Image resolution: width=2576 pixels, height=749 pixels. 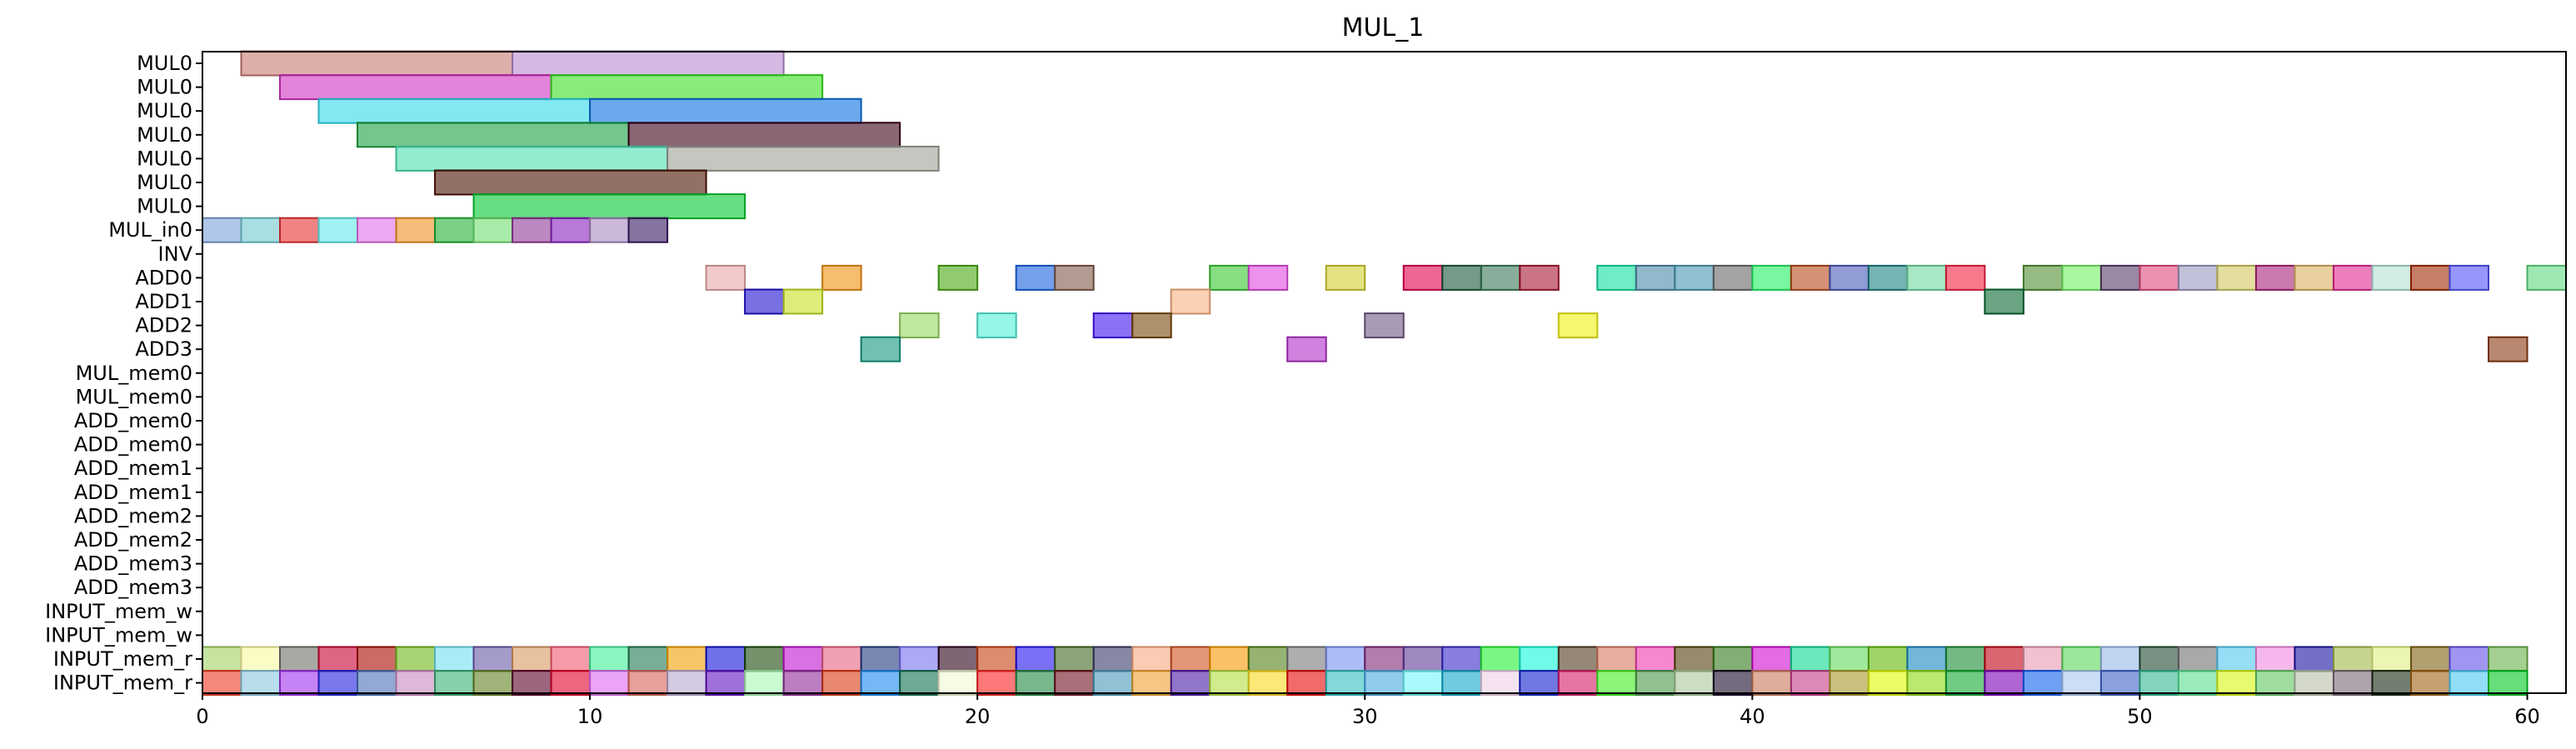 I want to click on x-tick-label: 50, so click(x=2140, y=716).